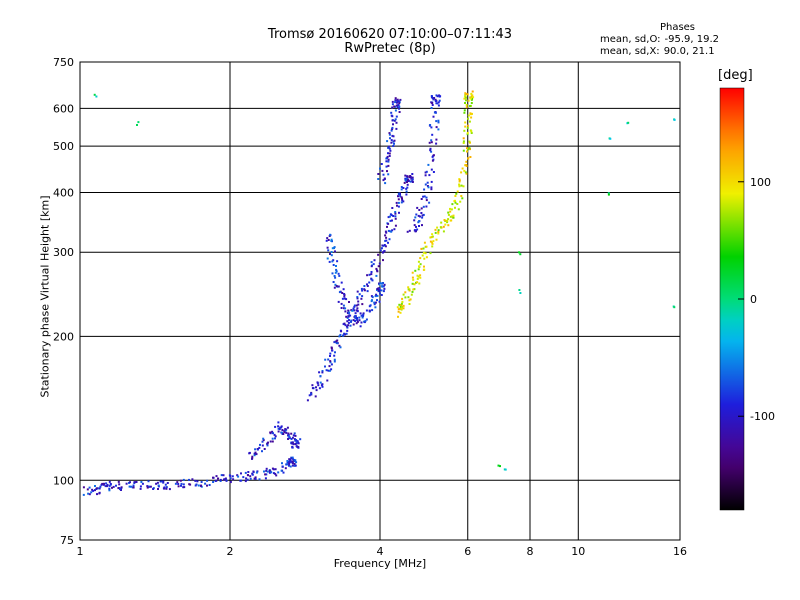  I want to click on y-tick-label: 75, so click(67, 540).